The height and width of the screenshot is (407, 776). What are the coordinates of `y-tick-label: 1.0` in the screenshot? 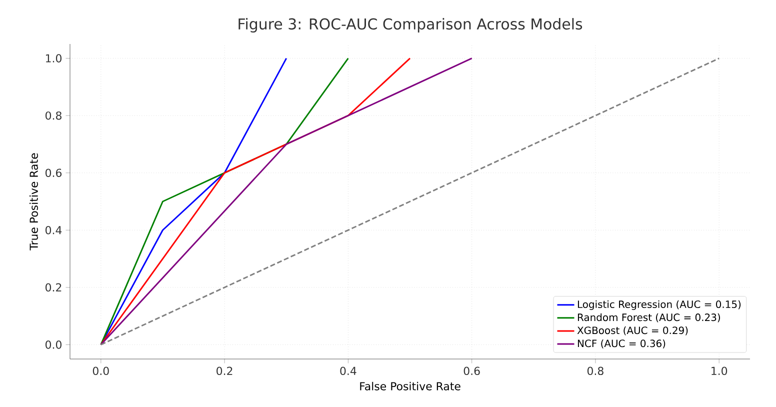 It's located at (54, 58).